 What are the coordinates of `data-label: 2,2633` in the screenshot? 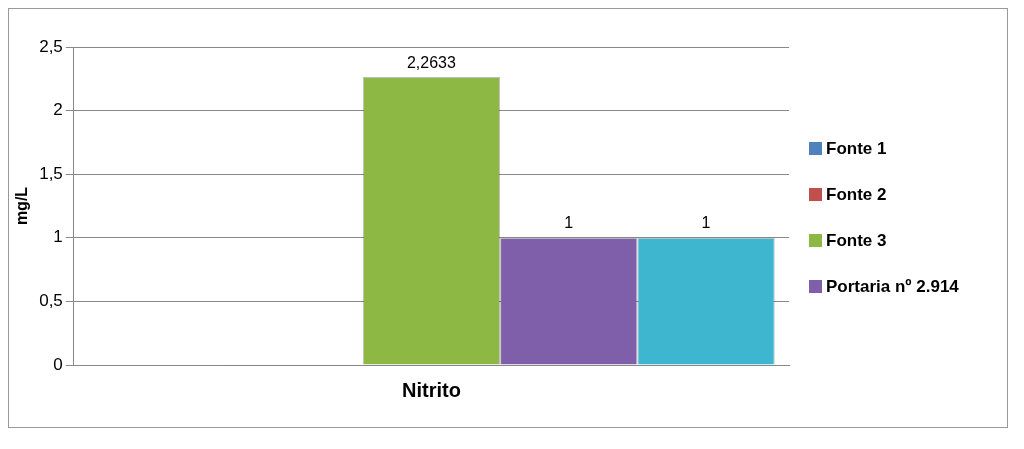 It's located at (431, 62).